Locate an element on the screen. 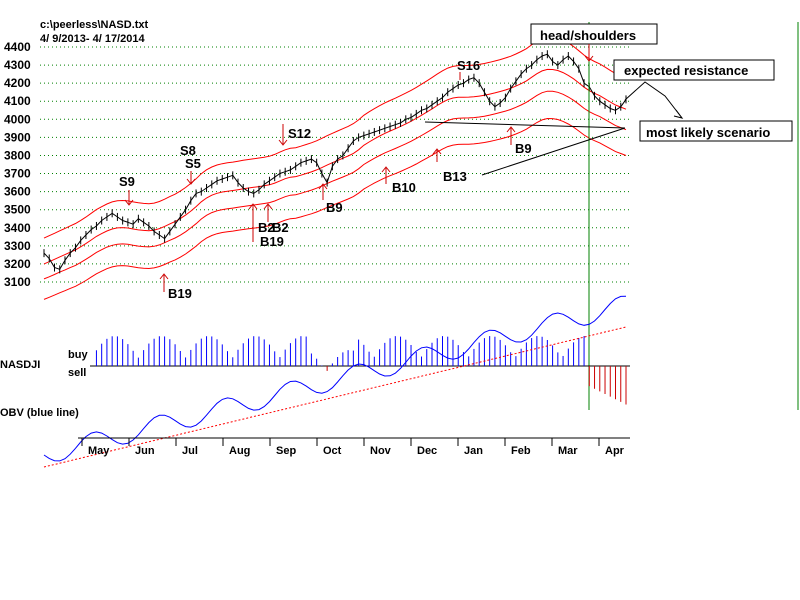  y-tick-label: 3200 is located at coordinates (17, 264).